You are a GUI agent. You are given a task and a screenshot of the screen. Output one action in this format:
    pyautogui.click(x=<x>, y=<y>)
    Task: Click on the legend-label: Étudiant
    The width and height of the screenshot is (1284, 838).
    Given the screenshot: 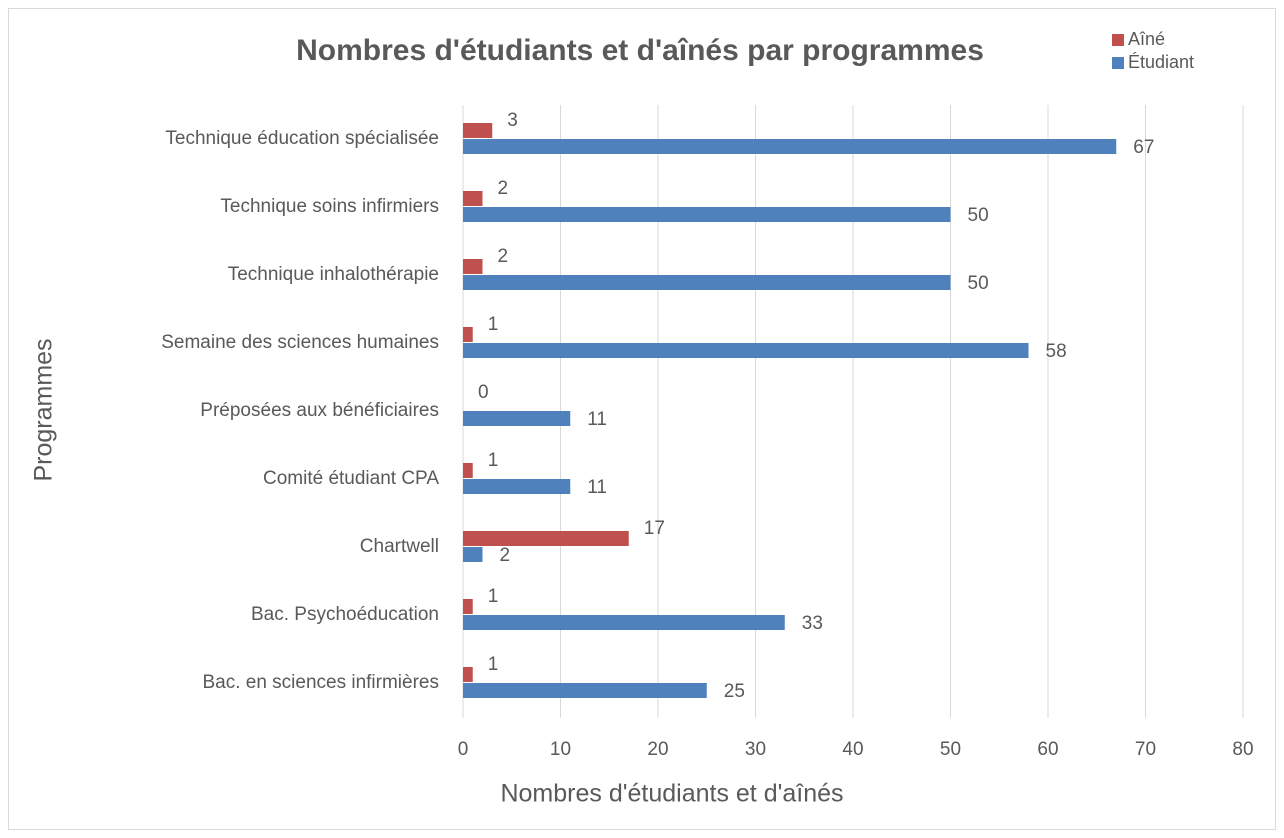 What is the action you would take?
    pyautogui.click(x=1161, y=62)
    